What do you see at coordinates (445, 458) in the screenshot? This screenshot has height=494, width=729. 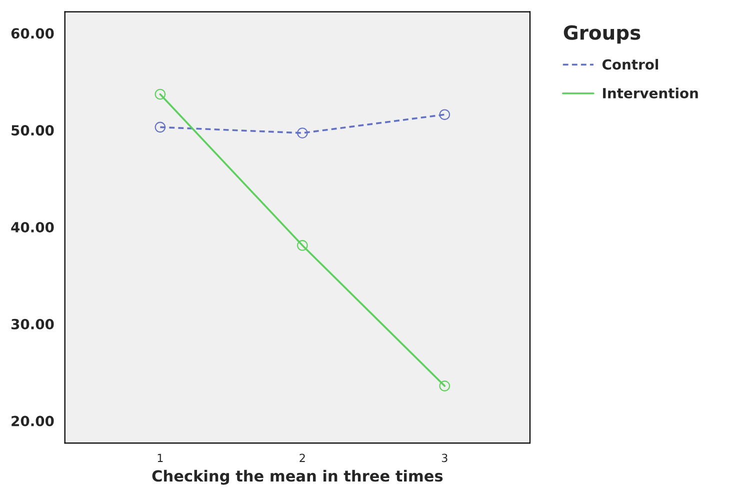 I see `x-tick-label: 3` at bounding box center [445, 458].